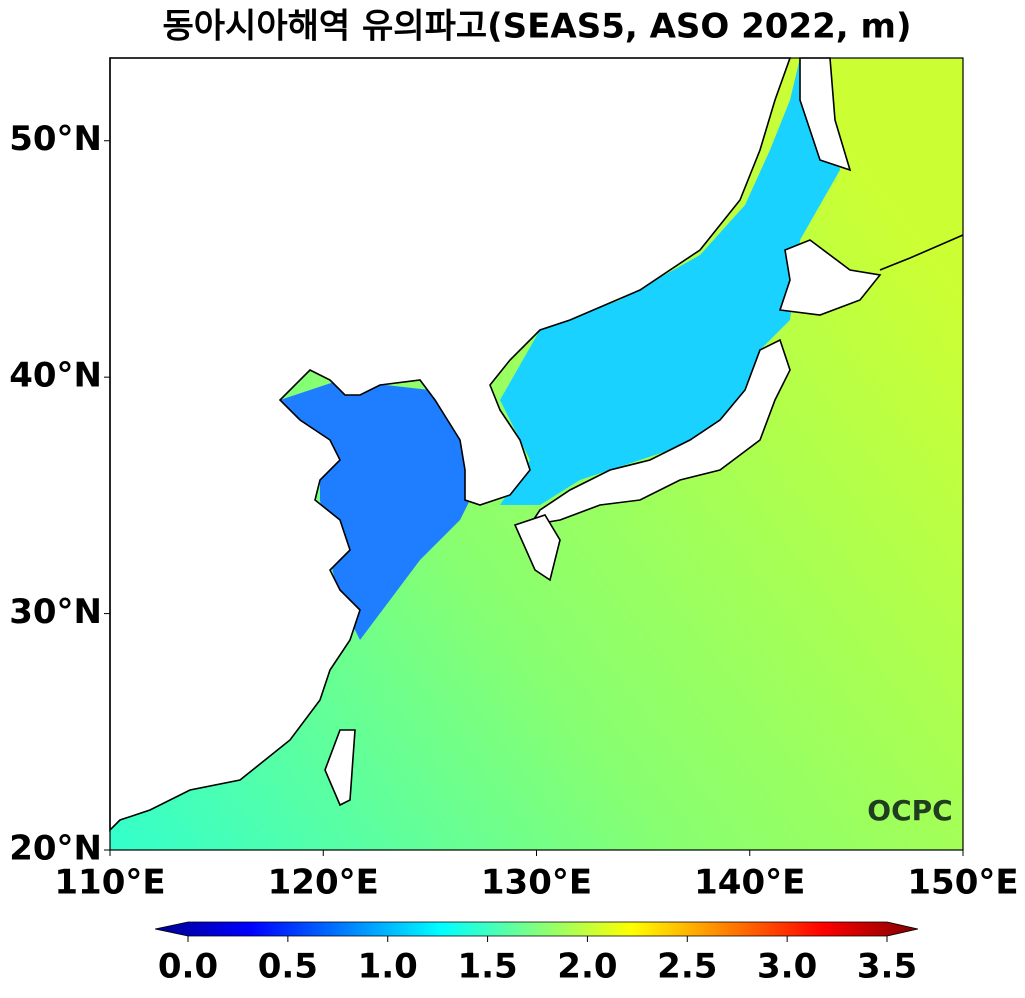  I want to click on kuril-coast, so click(921, 252).